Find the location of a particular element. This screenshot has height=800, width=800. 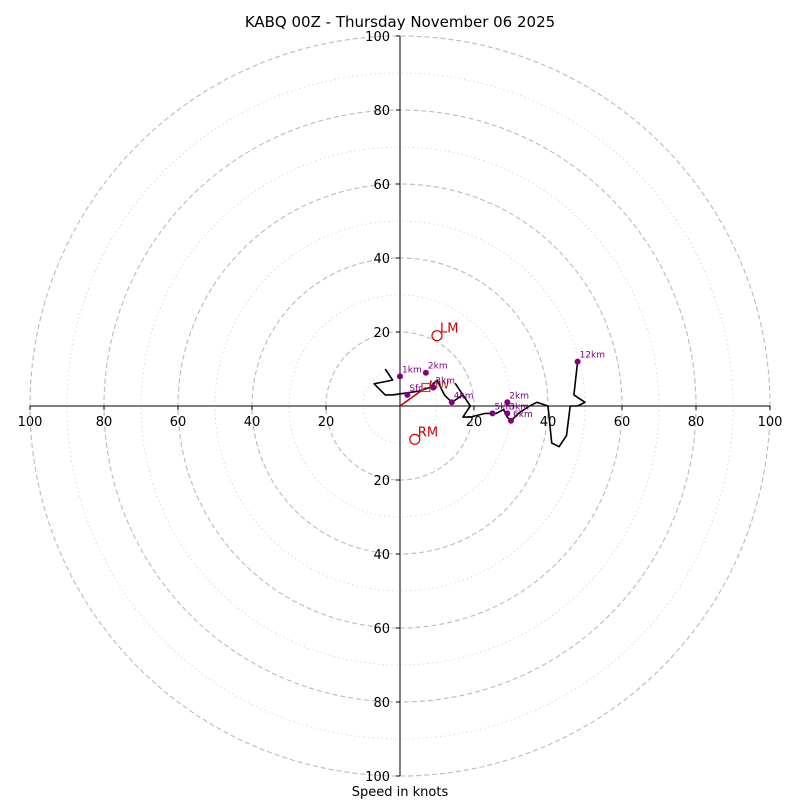

chart-title: KABQ 00Z - Thursday November 06 2025 is located at coordinates (400, 22).